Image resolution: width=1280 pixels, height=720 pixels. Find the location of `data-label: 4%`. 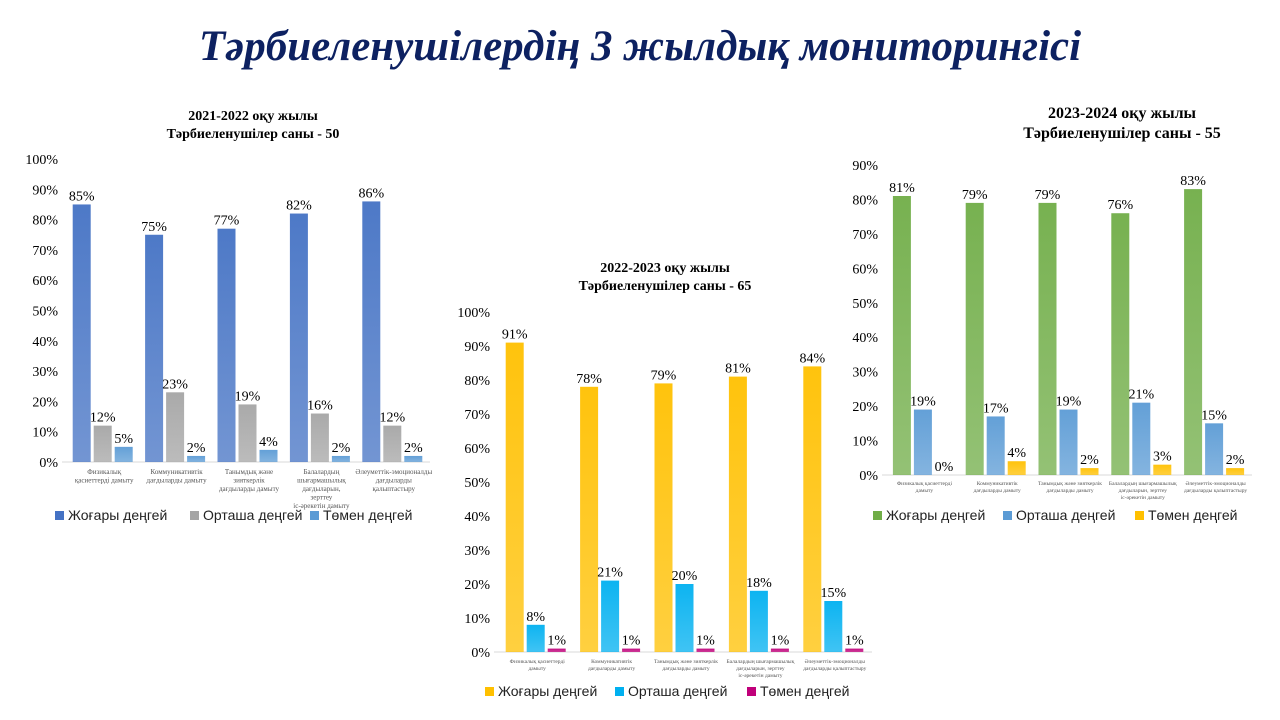

data-label: 4% is located at coordinates (268, 442).